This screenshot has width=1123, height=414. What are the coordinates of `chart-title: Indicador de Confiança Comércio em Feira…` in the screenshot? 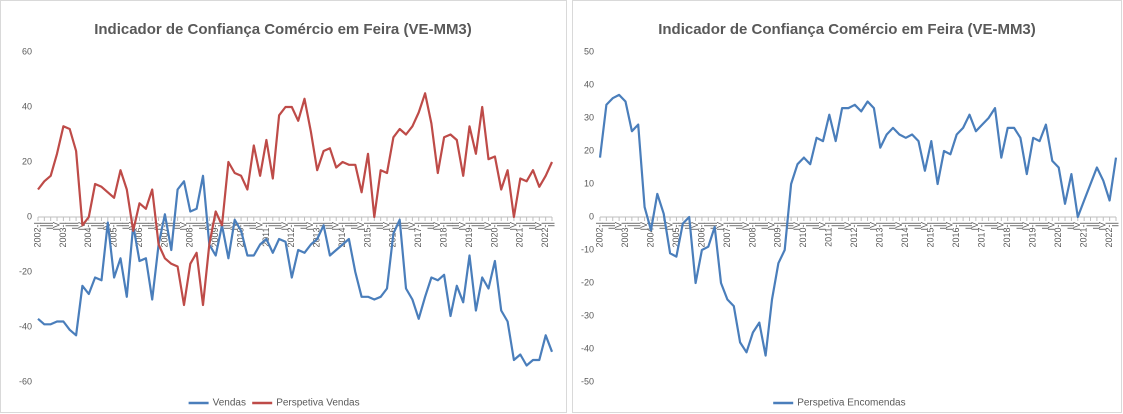 It's located at (283, 29).